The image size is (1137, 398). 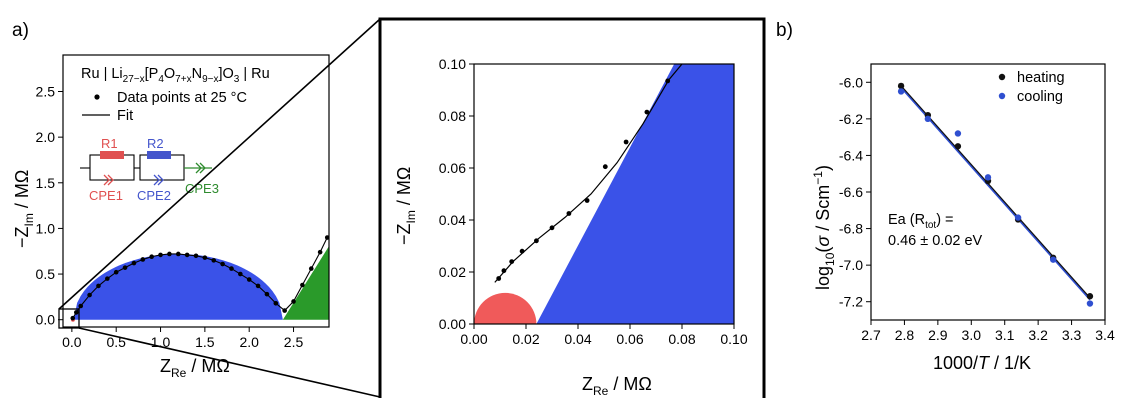 I want to click on legend-heating-label: heating, so click(x=1041, y=78).